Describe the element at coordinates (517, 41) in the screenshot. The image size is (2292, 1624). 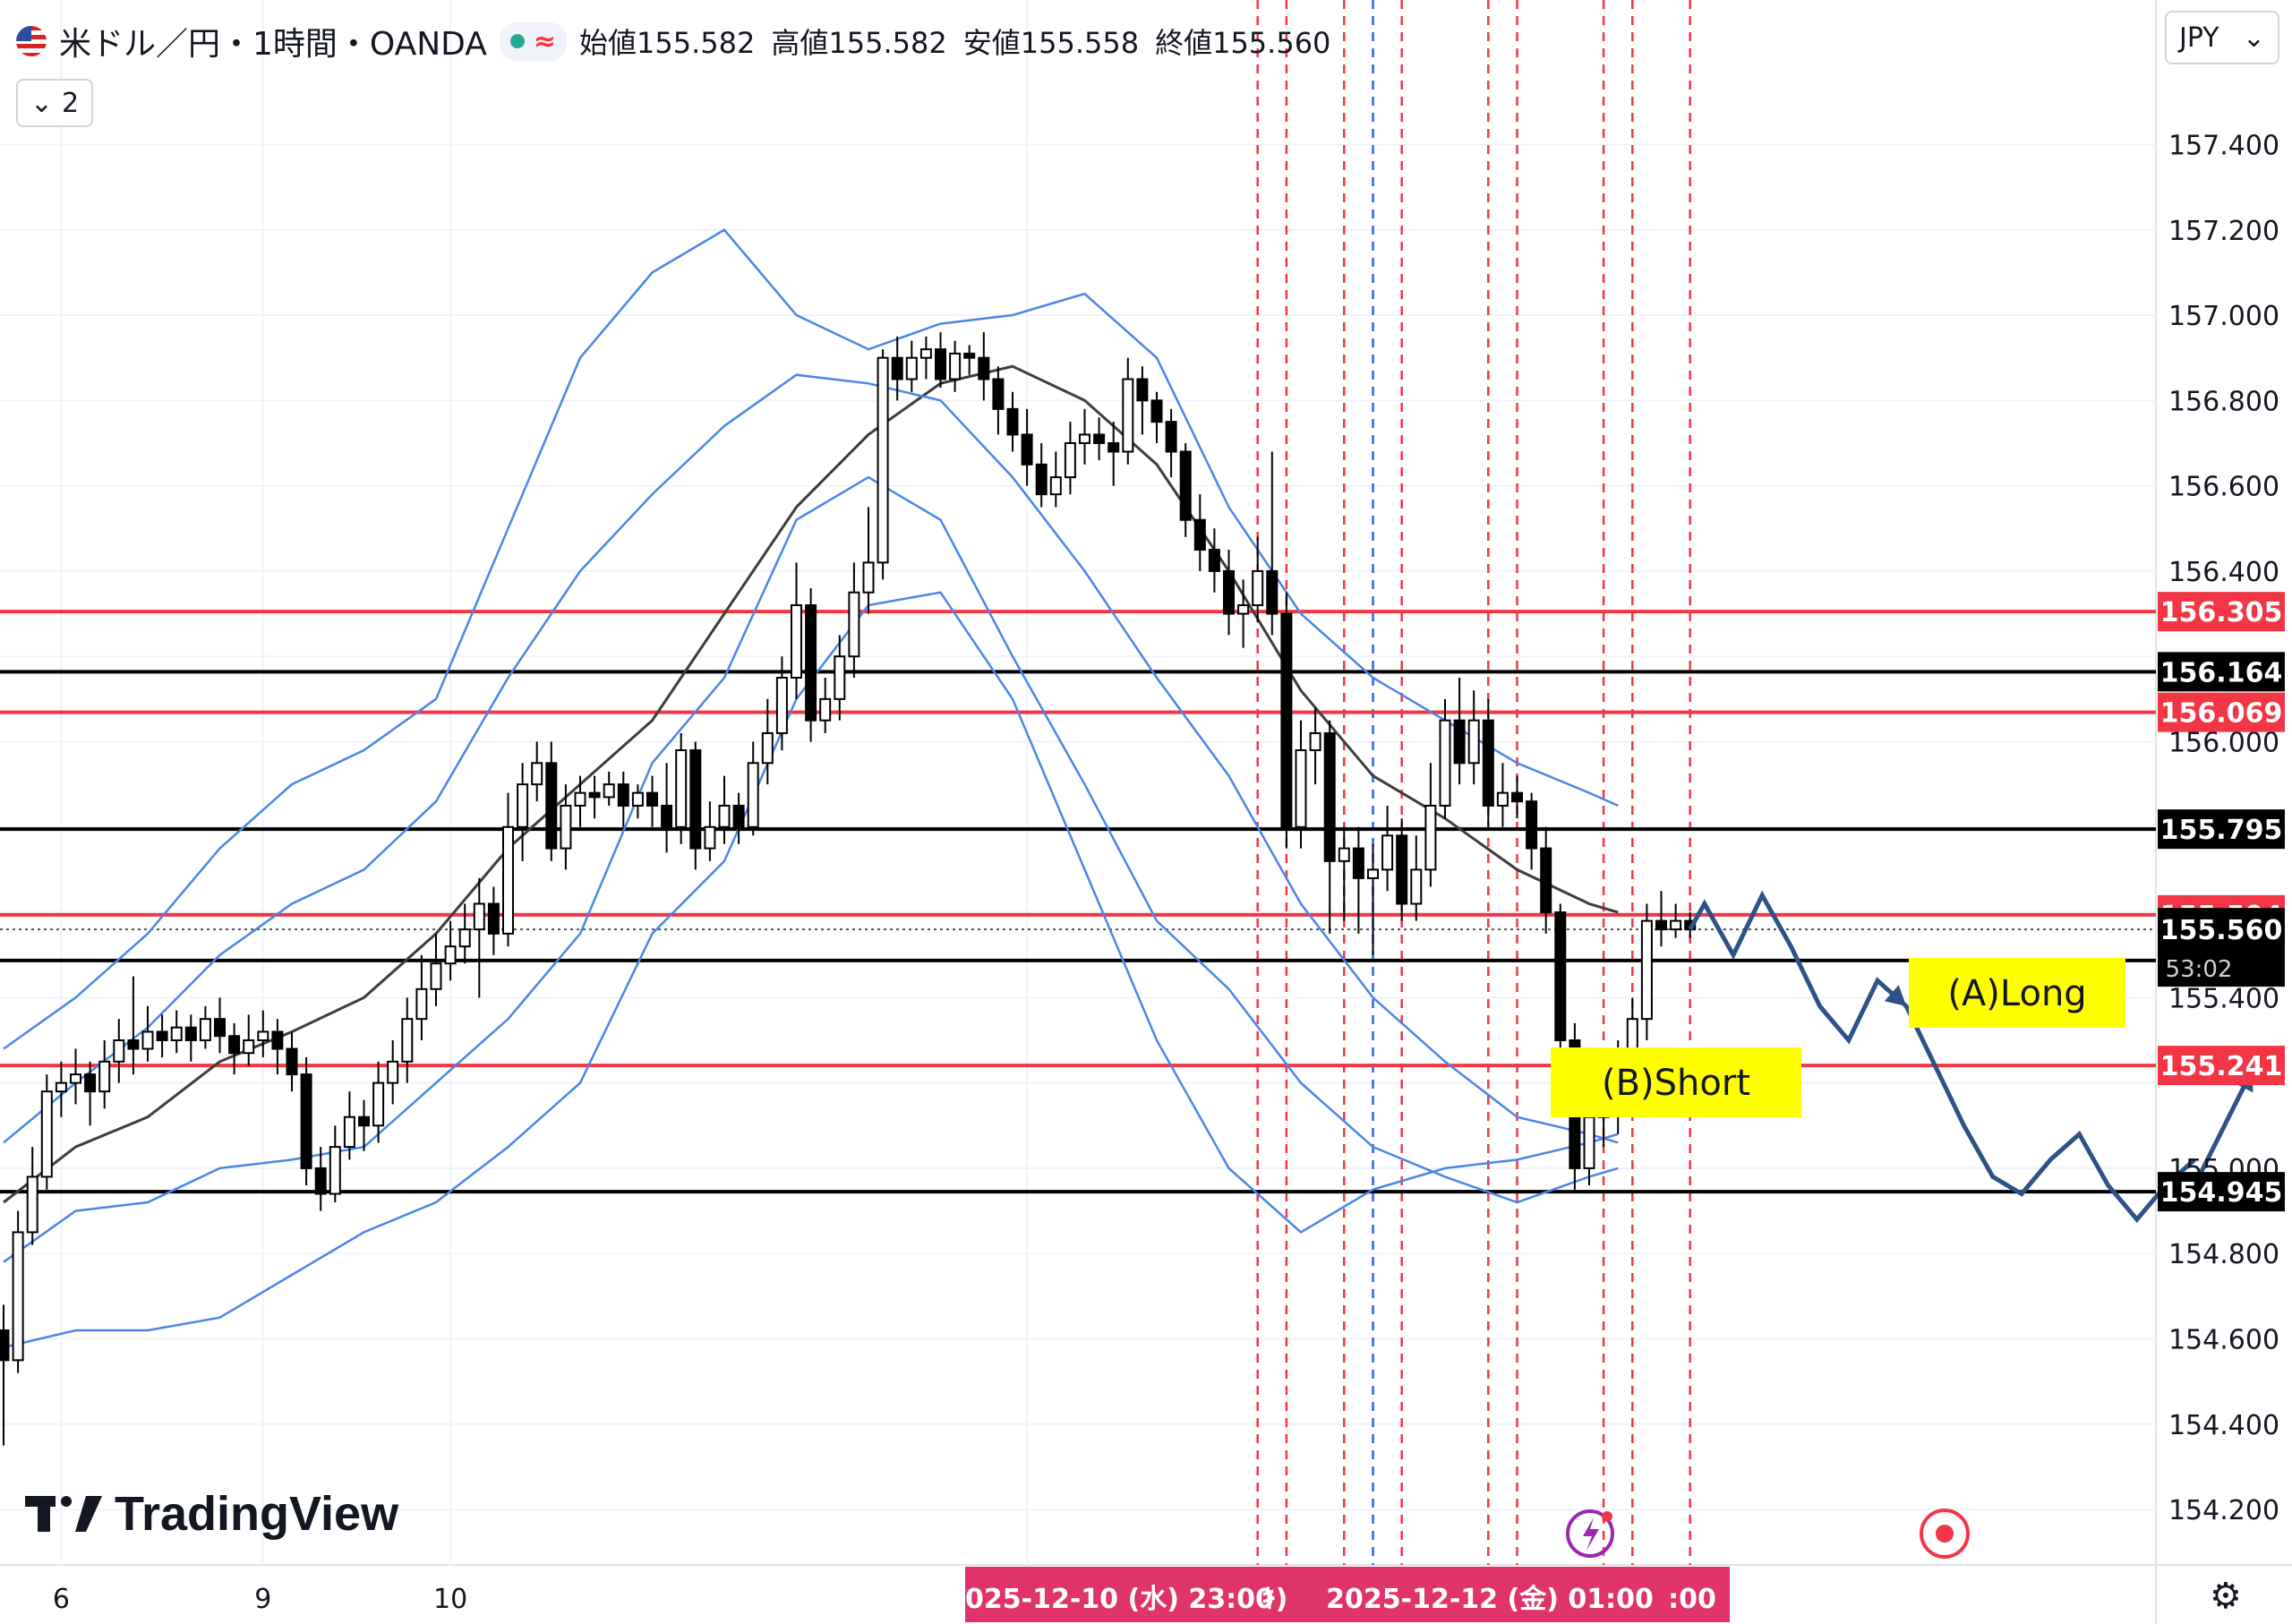
I see `market-open-dot-icon` at that location.